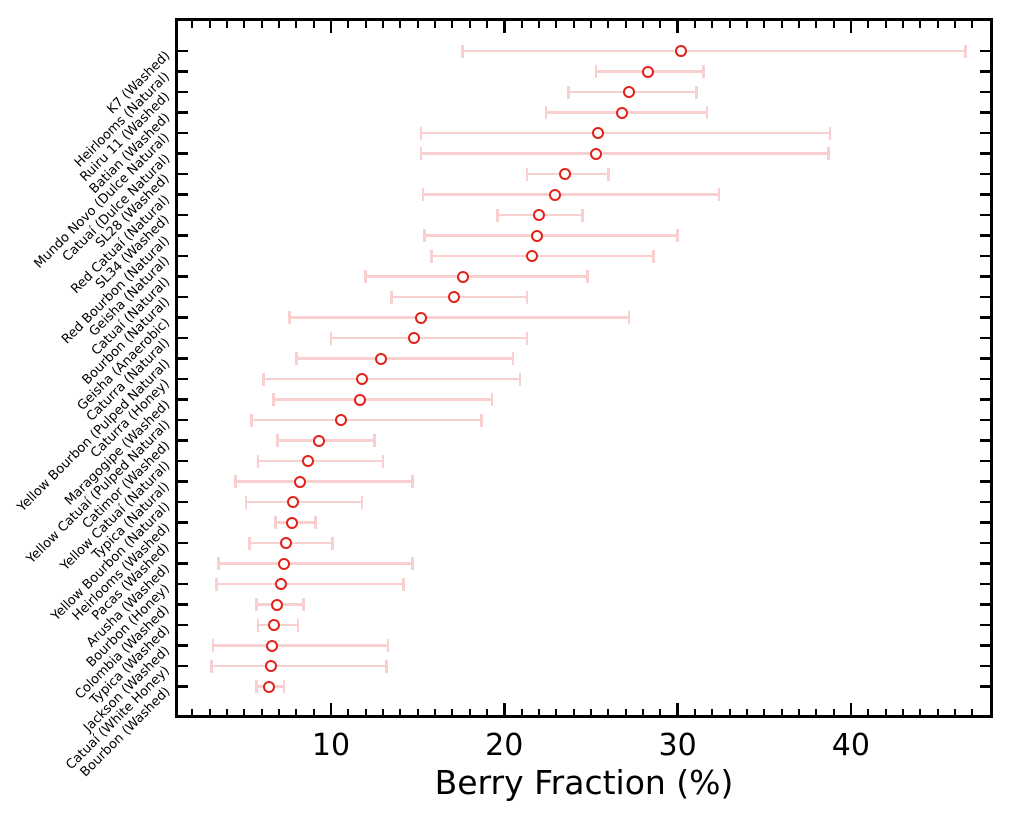  I want to click on x-tick-major-top, so click(851, 27).